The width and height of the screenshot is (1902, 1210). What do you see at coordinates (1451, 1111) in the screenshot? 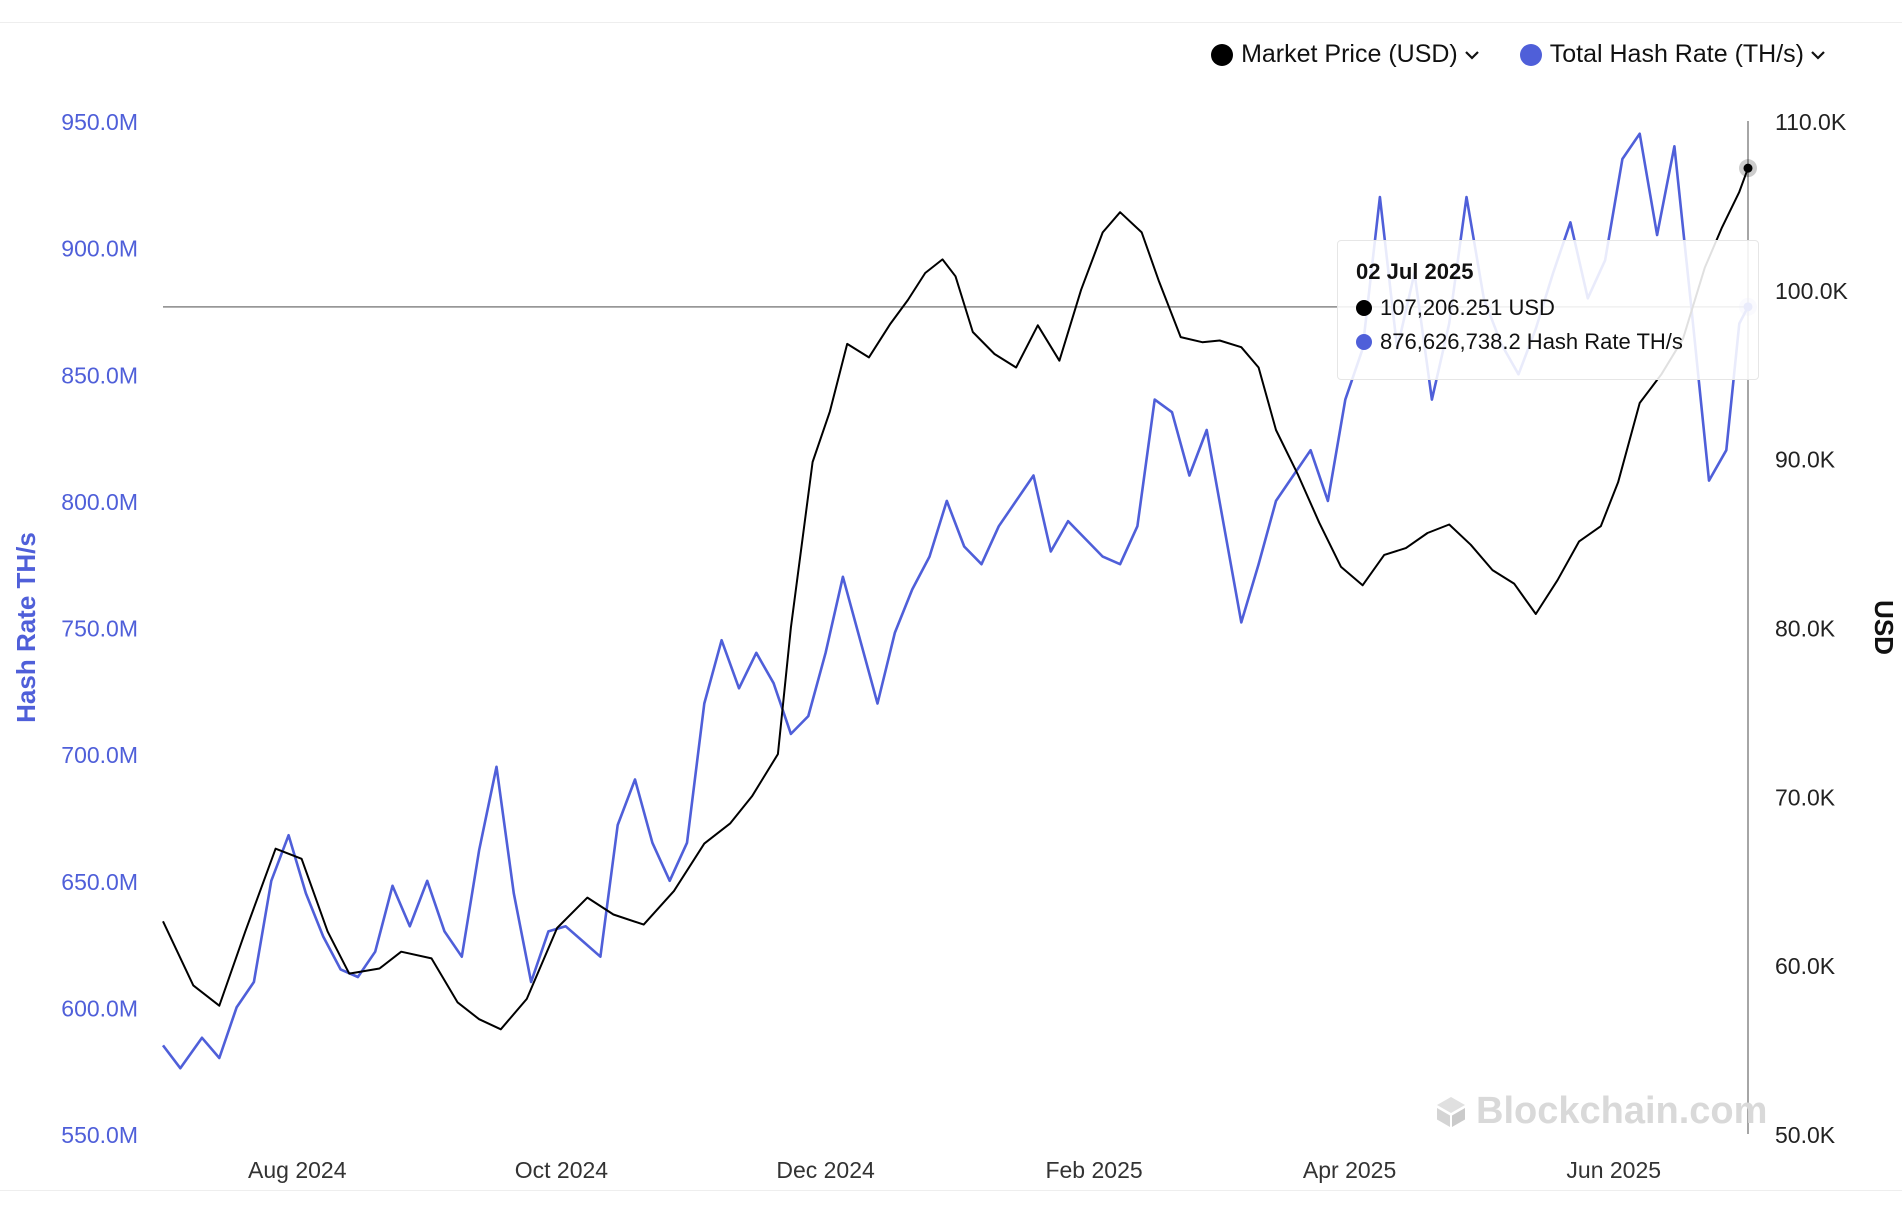
I see `blockchain-logo-icon` at bounding box center [1451, 1111].